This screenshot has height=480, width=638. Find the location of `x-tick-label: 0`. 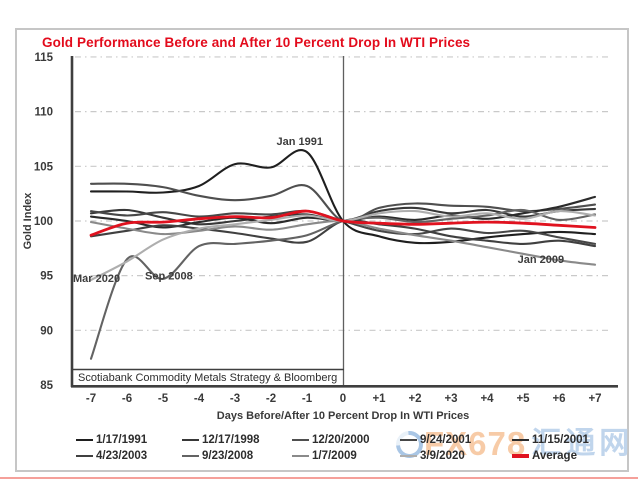

x-tick-label: 0 is located at coordinates (343, 399).